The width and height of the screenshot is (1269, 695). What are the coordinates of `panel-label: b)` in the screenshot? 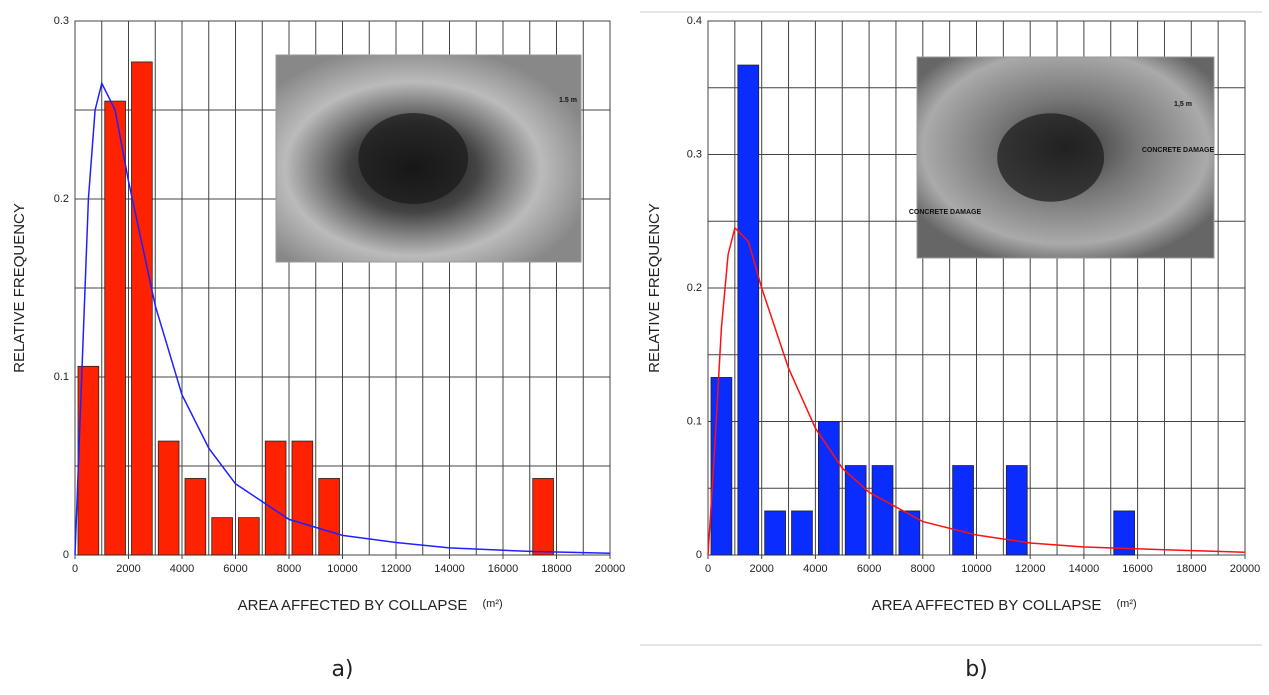 It's located at (976, 669).